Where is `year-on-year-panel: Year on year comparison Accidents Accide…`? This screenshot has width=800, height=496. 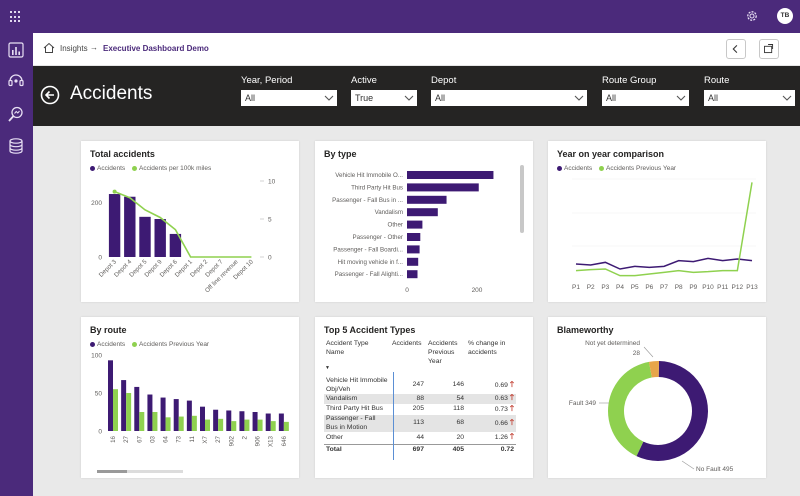 year-on-year-panel: Year on year comparison Accidents Accide… is located at coordinates (657, 221).